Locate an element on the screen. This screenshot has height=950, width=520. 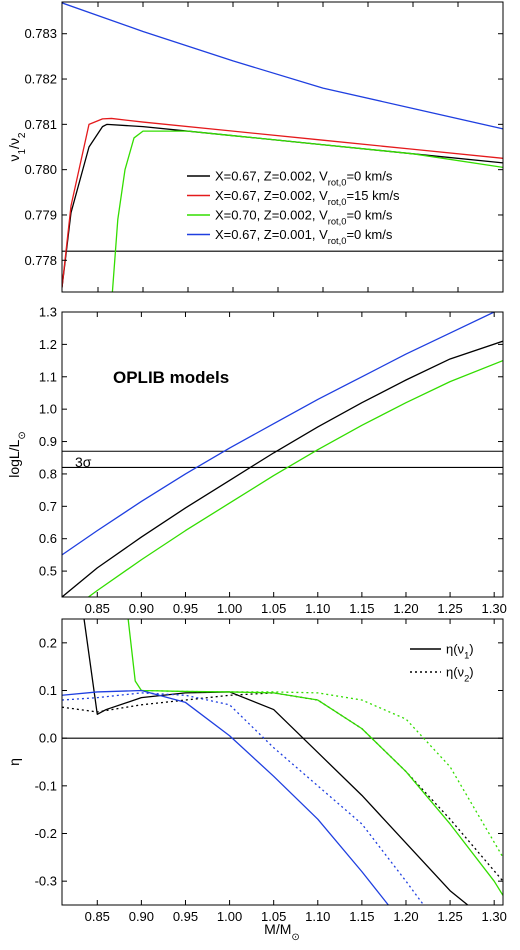
y-tick-label: 0.9 is located at coordinates (48, 441).